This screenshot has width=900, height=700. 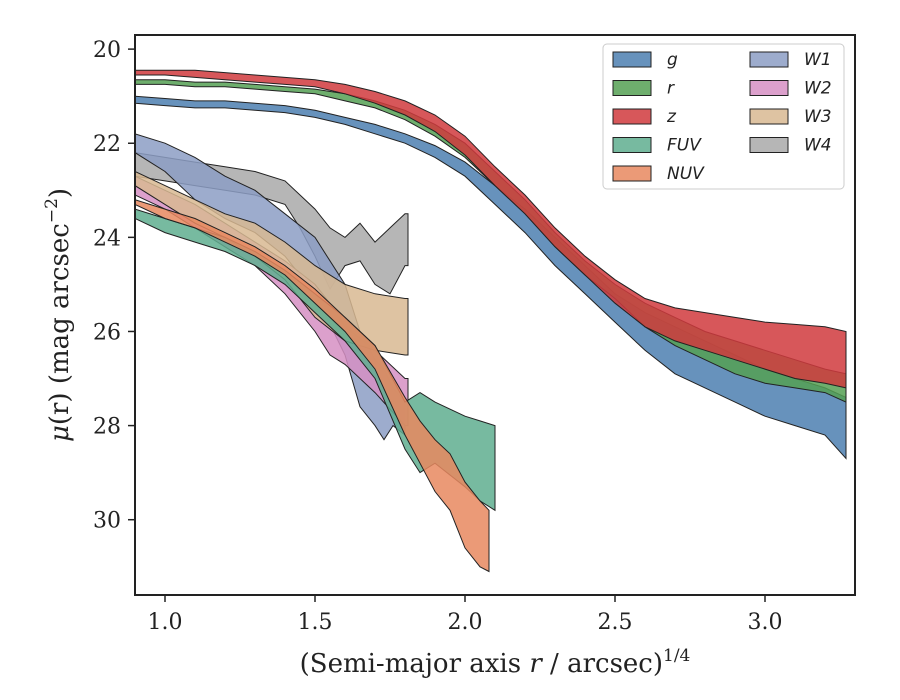 What do you see at coordinates (632, 145) in the screenshot?
I see `legend-swatch-fuv` at bounding box center [632, 145].